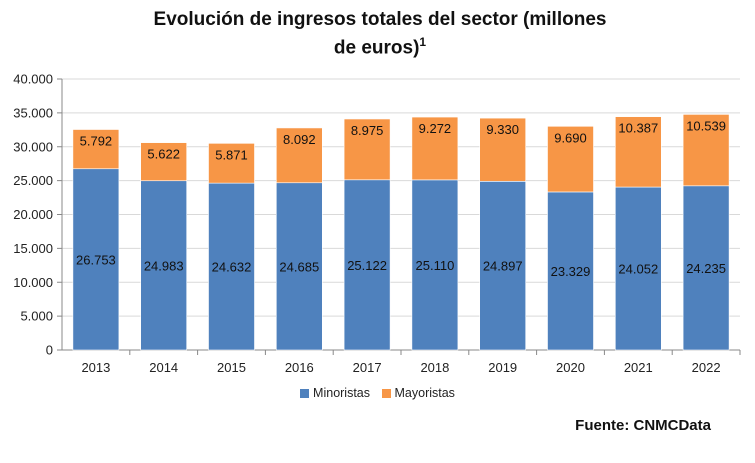 This screenshot has height=463, width=755. Describe the element at coordinates (638, 367) in the screenshot. I see `x-tick-label: 2021` at that location.